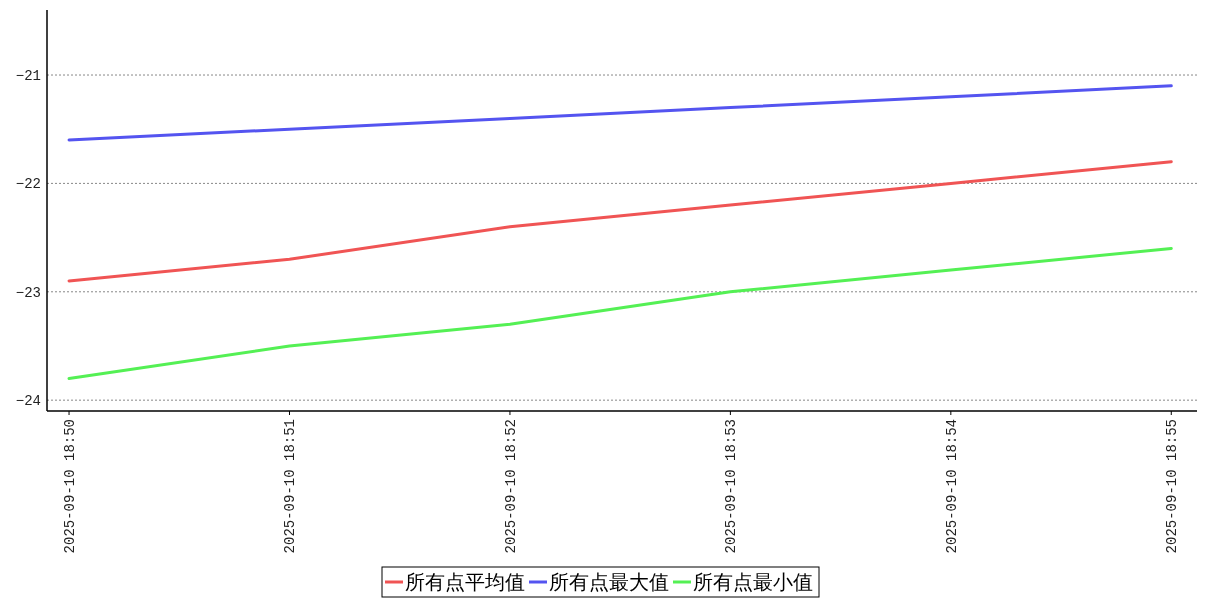 This screenshot has width=1207, height=600. What do you see at coordinates (28, 292) in the screenshot?
I see `y-tick-label: −23` at bounding box center [28, 292].